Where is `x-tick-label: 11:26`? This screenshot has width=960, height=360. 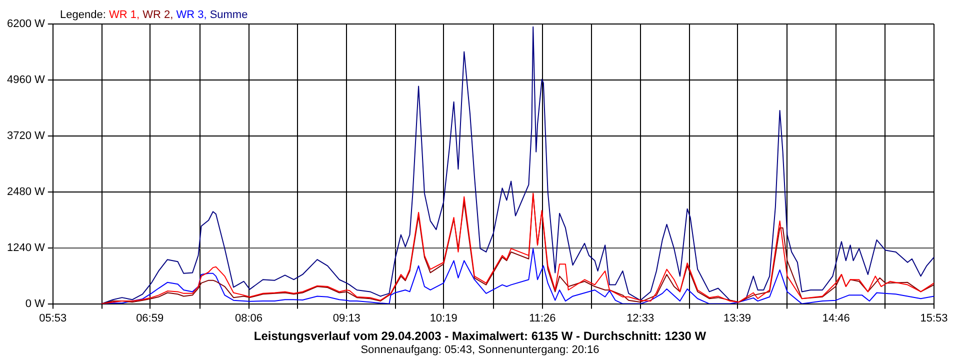
x-tick-label: 11:26 is located at coordinates (542, 318).